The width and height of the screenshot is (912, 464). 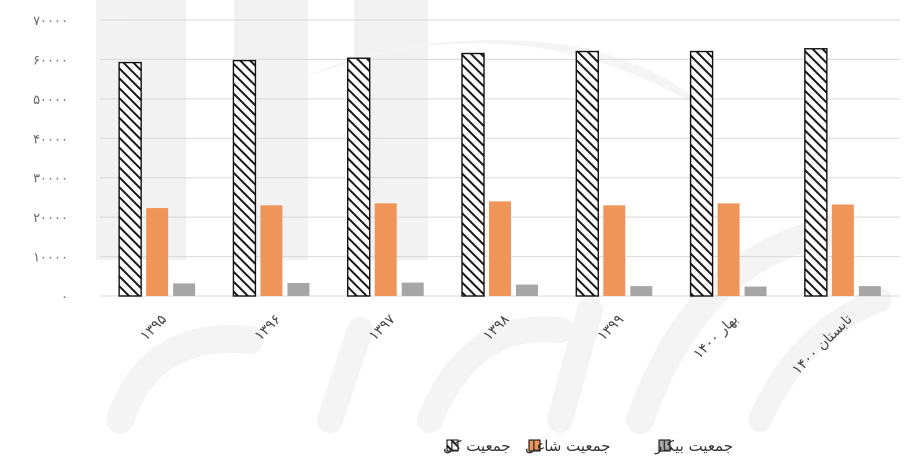 I want to click on y-tick-label: ۶۰۰۰۰, so click(x=50, y=60).